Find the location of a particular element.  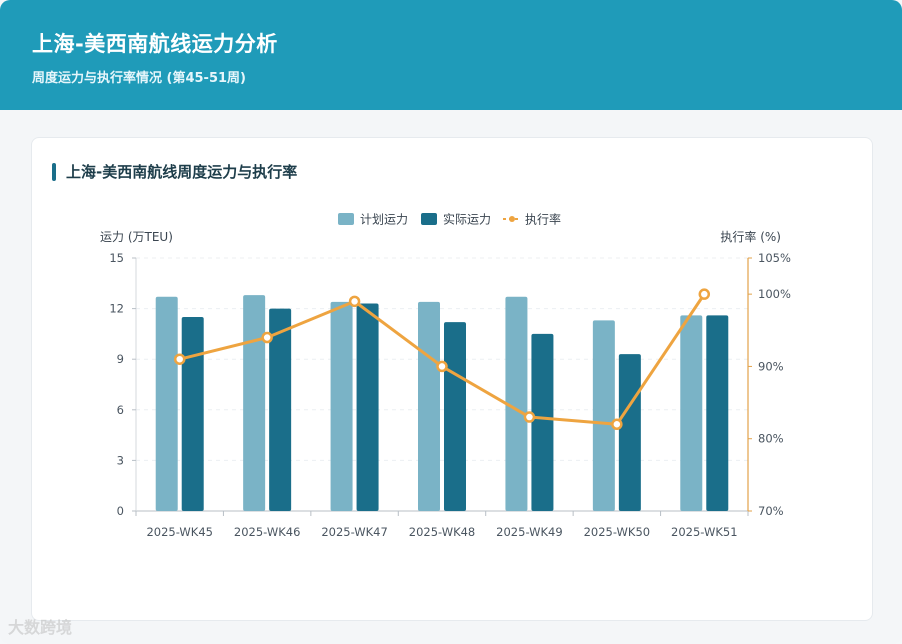

y-tick-label: 9 is located at coordinates (120, 359).